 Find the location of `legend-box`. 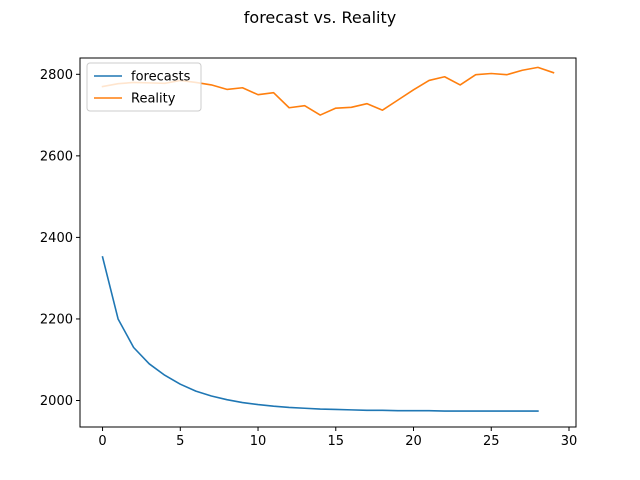

legend-box is located at coordinates (144, 87).